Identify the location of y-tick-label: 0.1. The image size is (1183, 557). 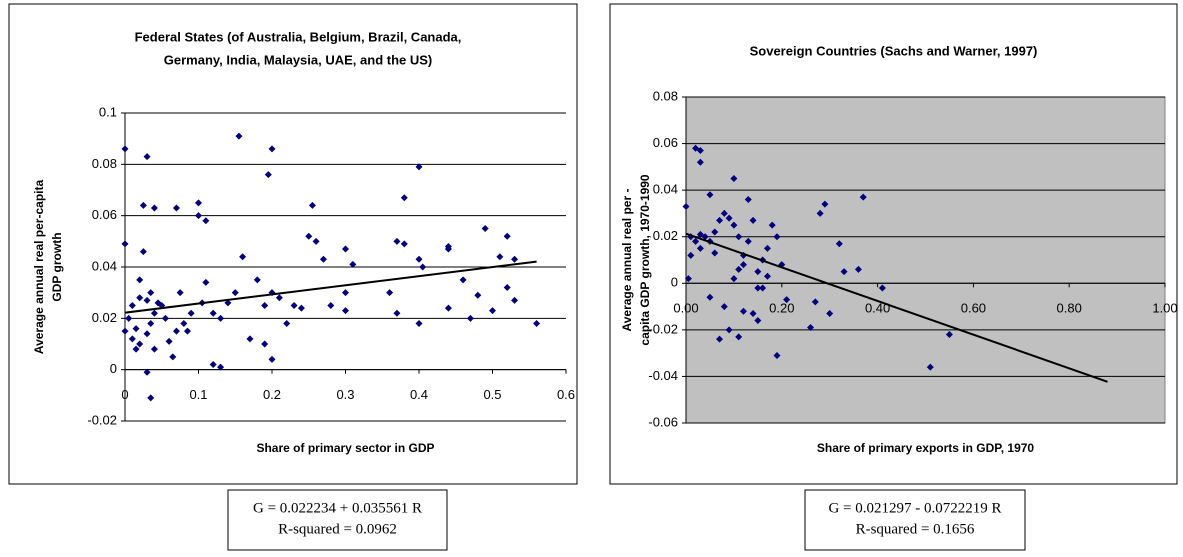
(108, 111).